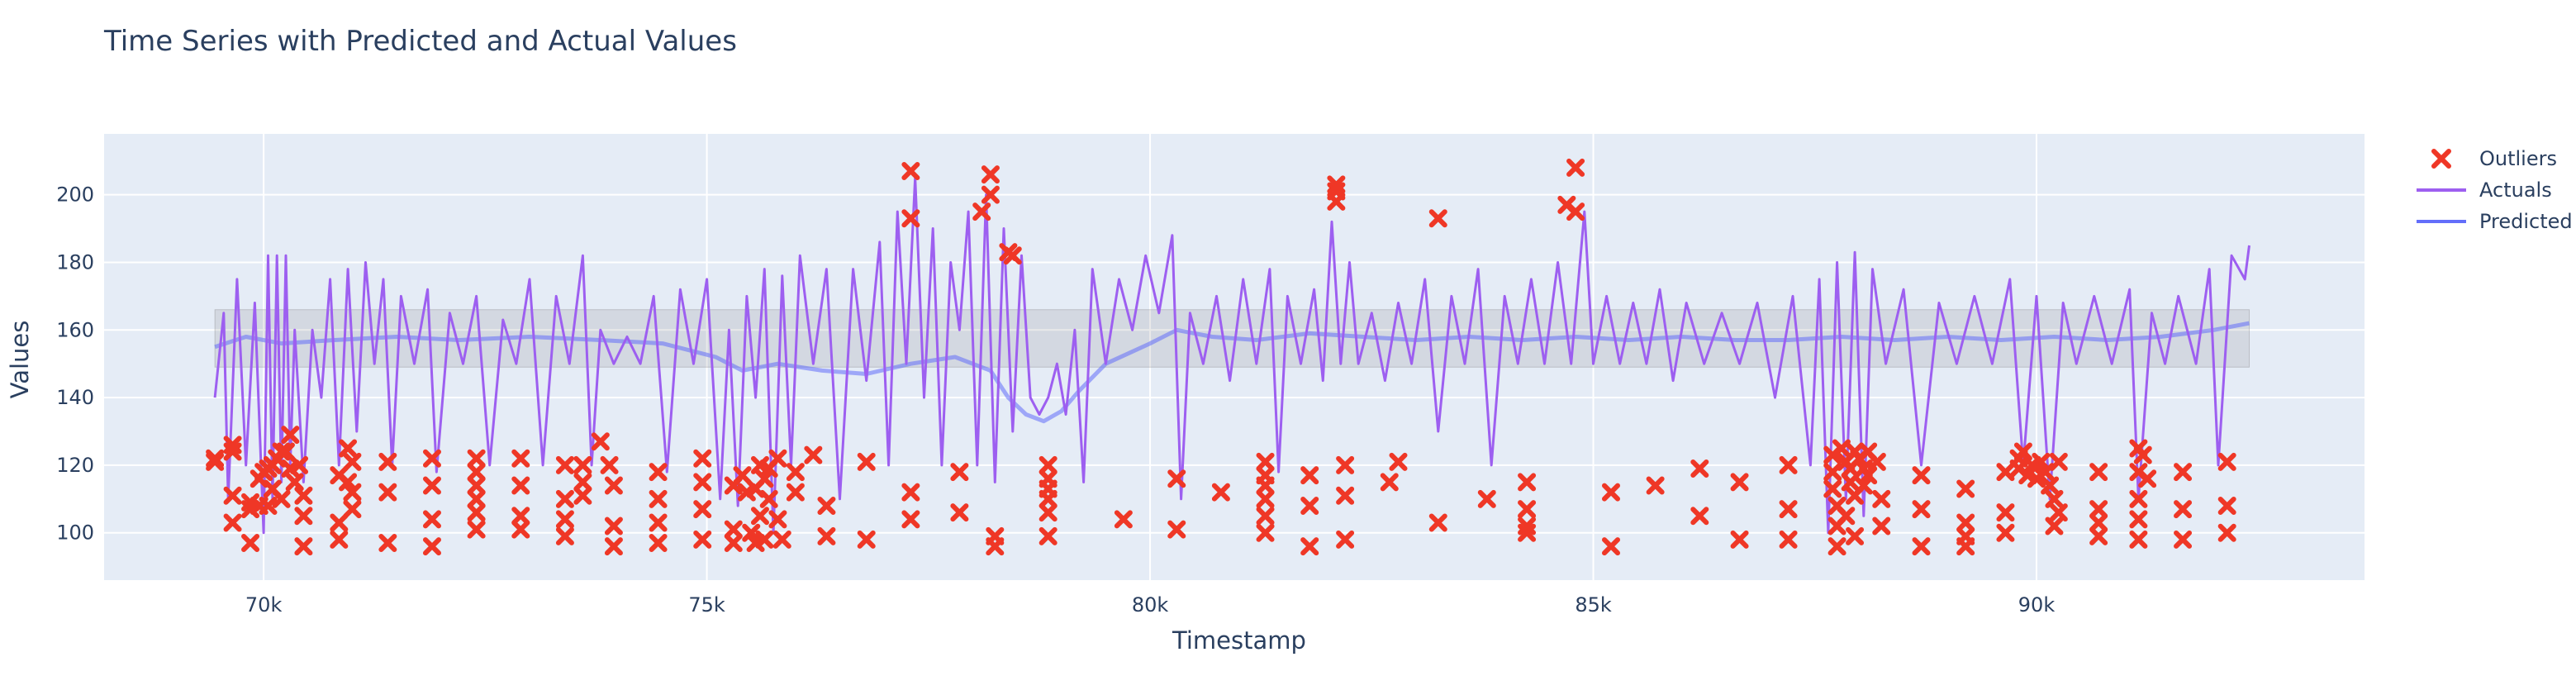 The width and height of the screenshot is (2576, 676). What do you see at coordinates (1232, 373) in the screenshot?
I see `series-line-predicted` at bounding box center [1232, 373].